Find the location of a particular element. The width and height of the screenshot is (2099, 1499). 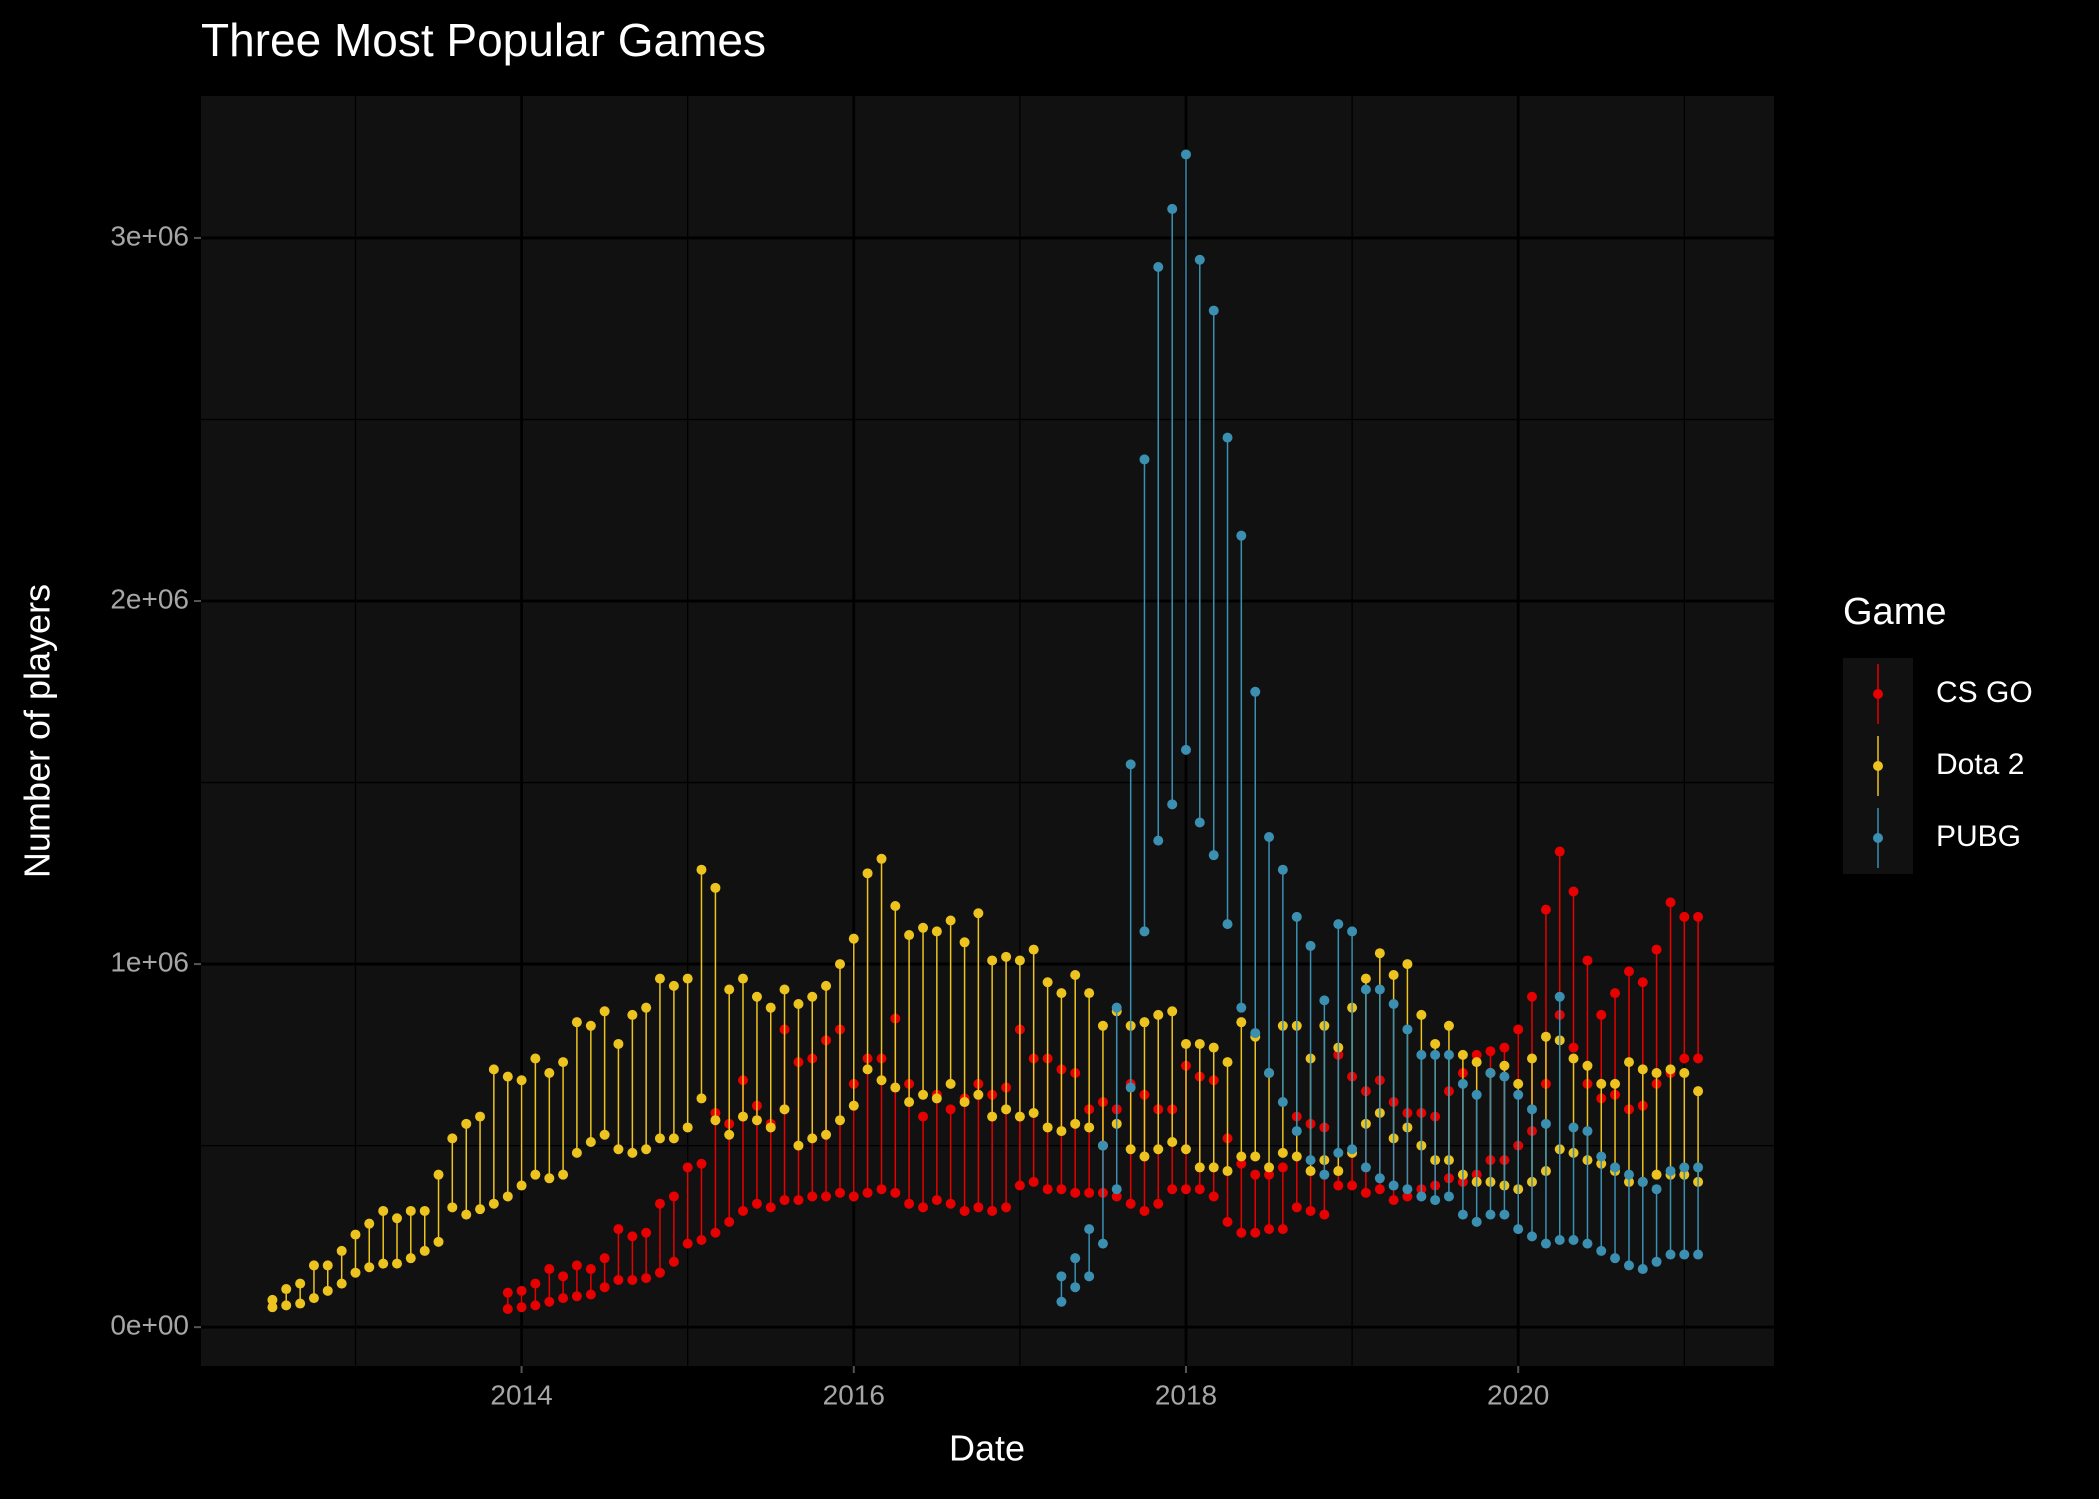

legend: CS GO Dota 2 PUBG is located at coordinates (1938, 766).